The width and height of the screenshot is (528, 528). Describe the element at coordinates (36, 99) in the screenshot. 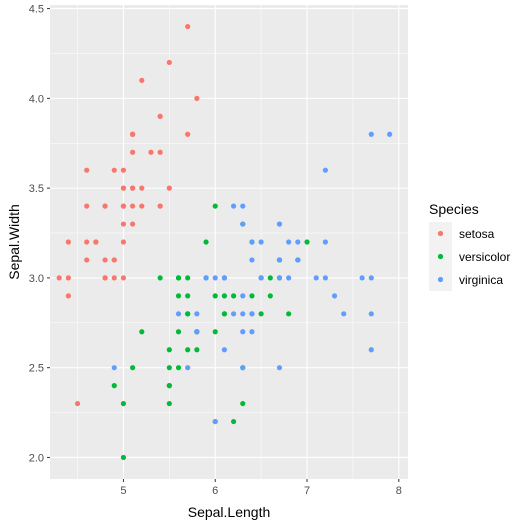

I see `y-tick-label: 4.0` at that location.